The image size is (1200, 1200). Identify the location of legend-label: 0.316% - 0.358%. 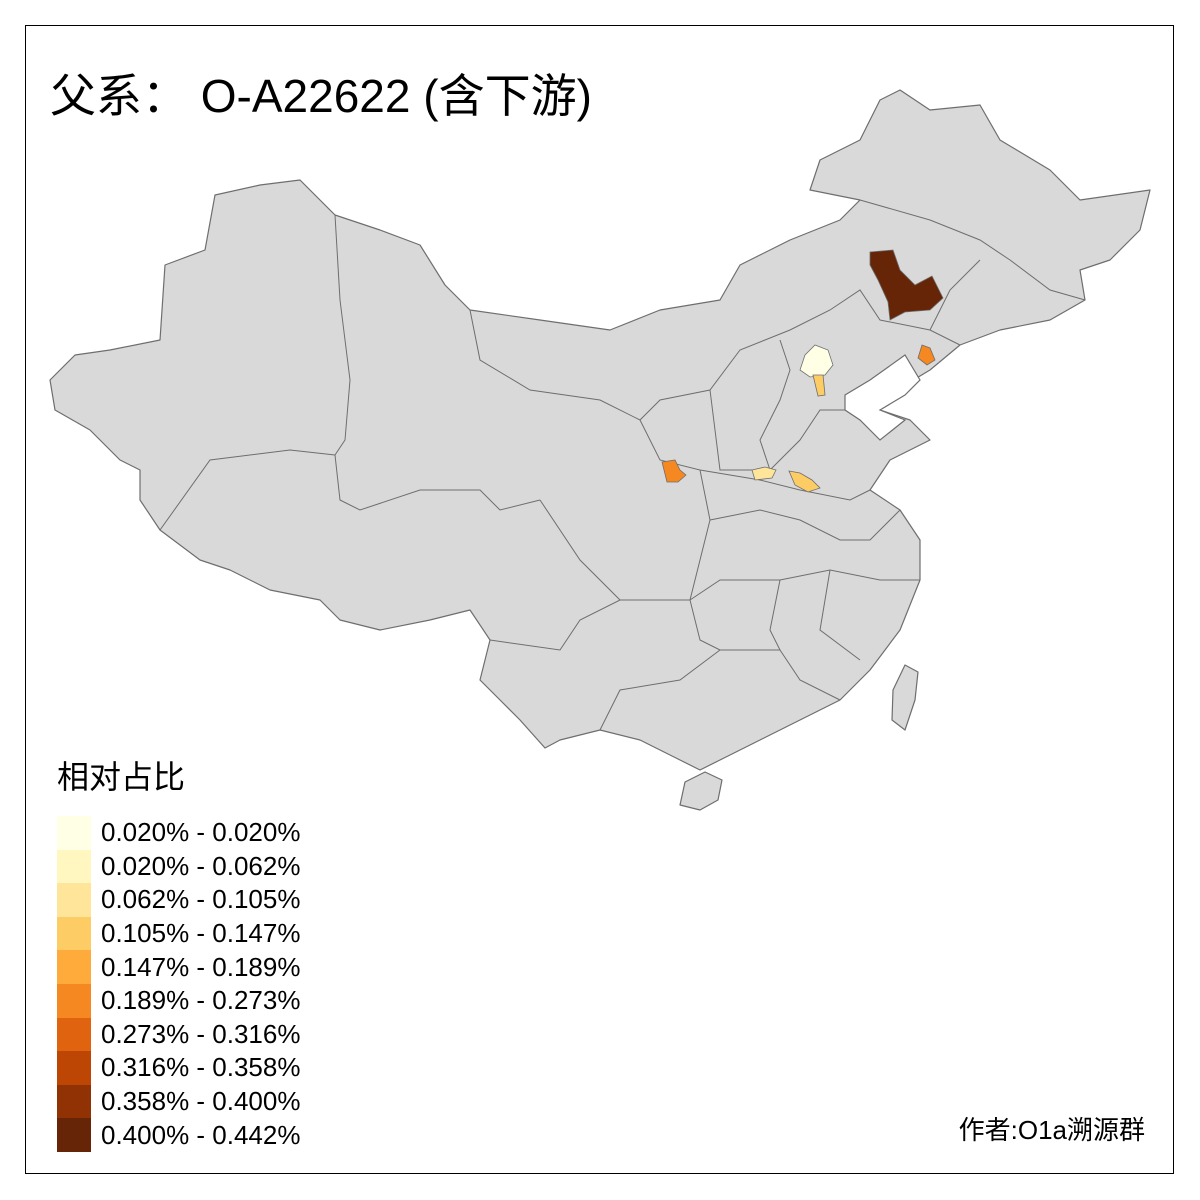
(201, 1067).